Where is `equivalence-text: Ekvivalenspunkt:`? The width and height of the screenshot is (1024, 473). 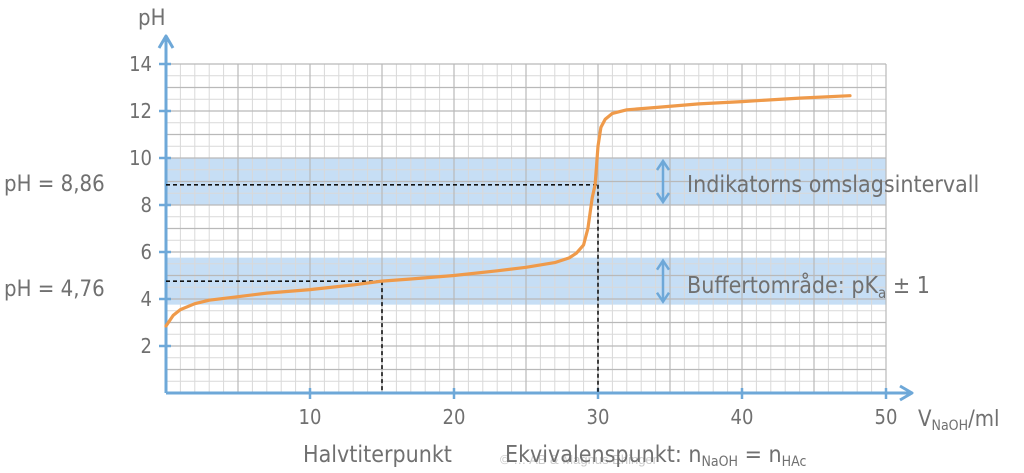 equivalence-text: Ekvivalenspunkt: is located at coordinates (596, 455).